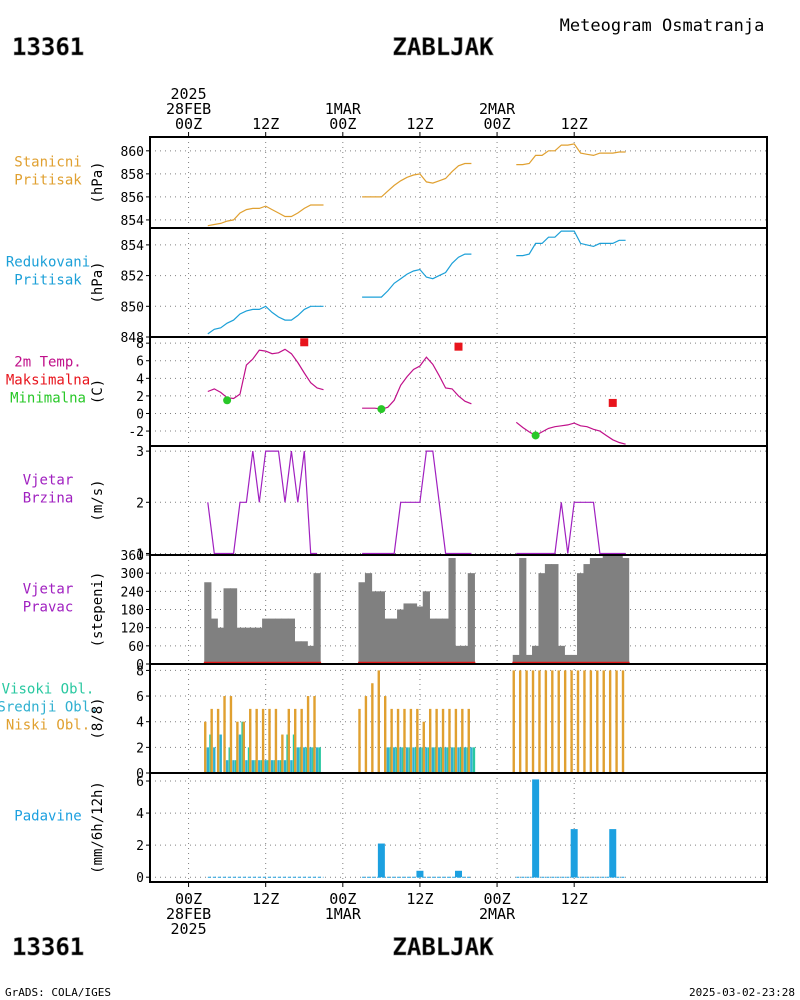  What do you see at coordinates (227, 400) in the screenshot?
I see `tmin-marker` at bounding box center [227, 400].